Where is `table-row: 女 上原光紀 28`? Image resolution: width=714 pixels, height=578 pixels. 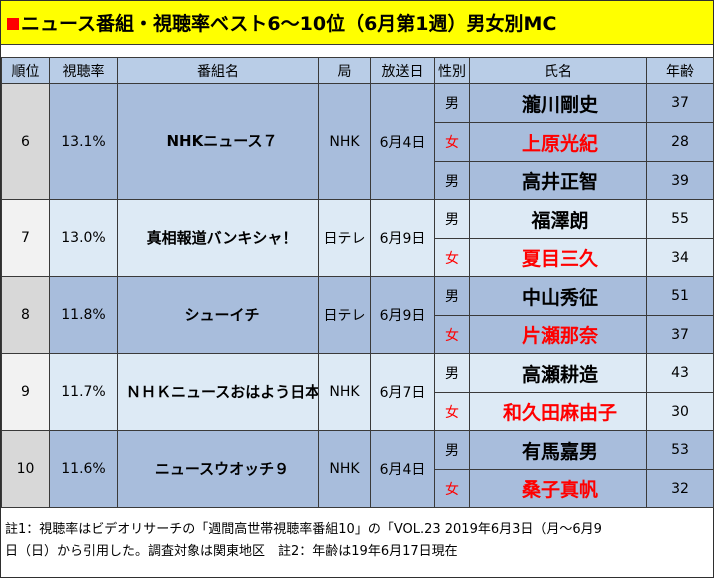 table-row: 女 上原光紀 28 is located at coordinates (358, 142).